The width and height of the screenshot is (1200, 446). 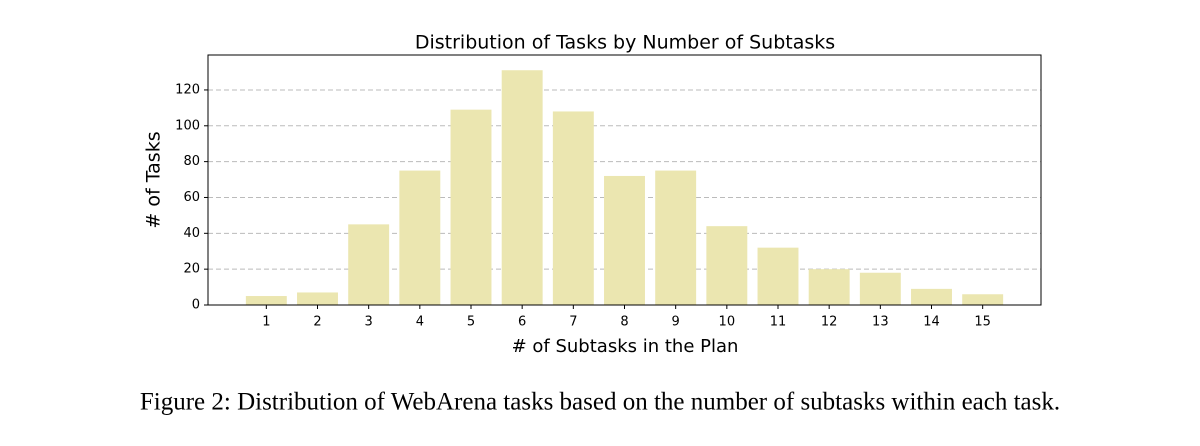 I want to click on y-tick-label: 100, so click(x=187, y=125).